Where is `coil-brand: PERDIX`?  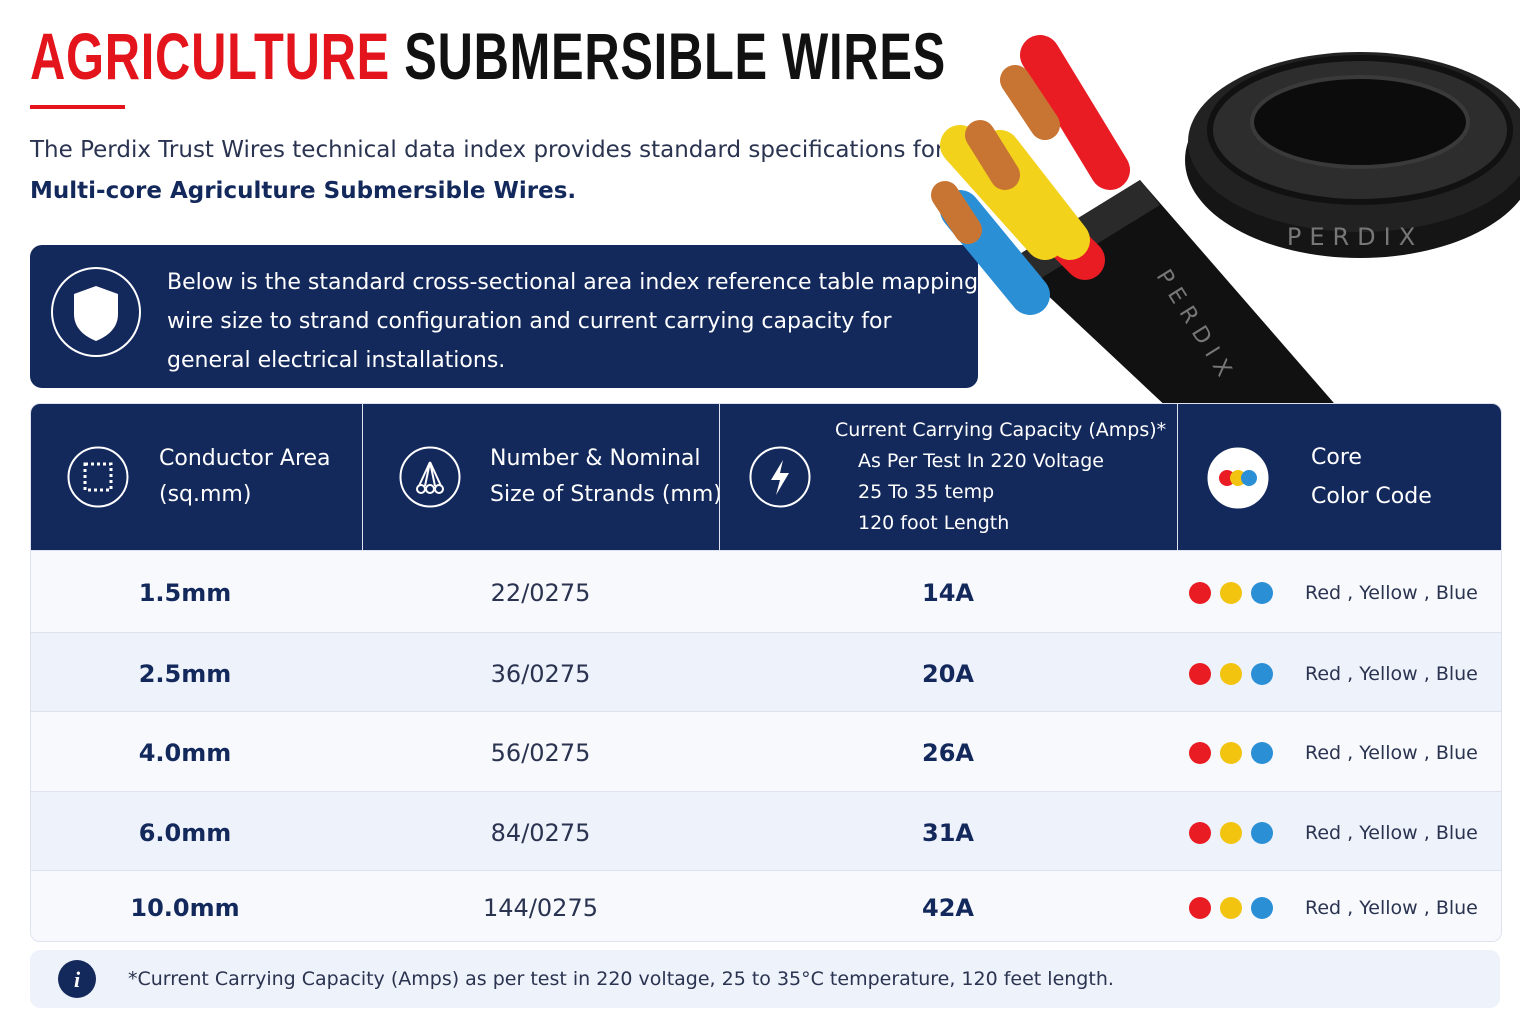
coil-brand: PERDIX is located at coordinates (1355, 237).